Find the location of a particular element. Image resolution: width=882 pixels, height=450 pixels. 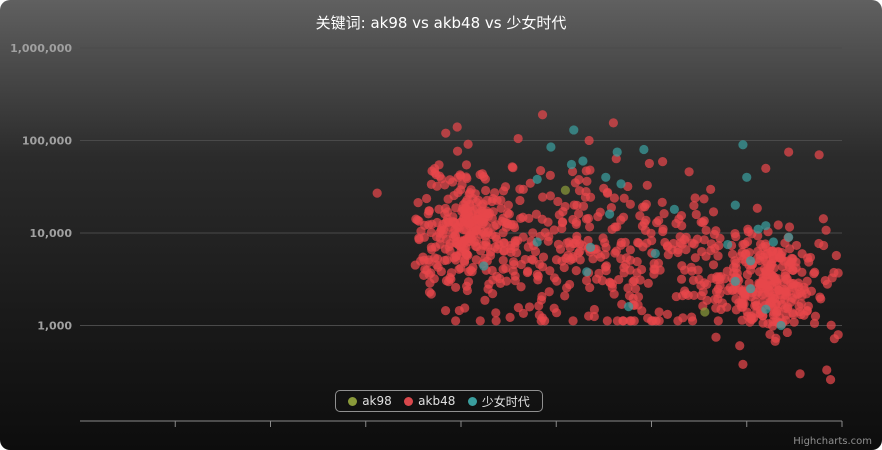

legend-label-akb48: akb48 is located at coordinates (437, 401).